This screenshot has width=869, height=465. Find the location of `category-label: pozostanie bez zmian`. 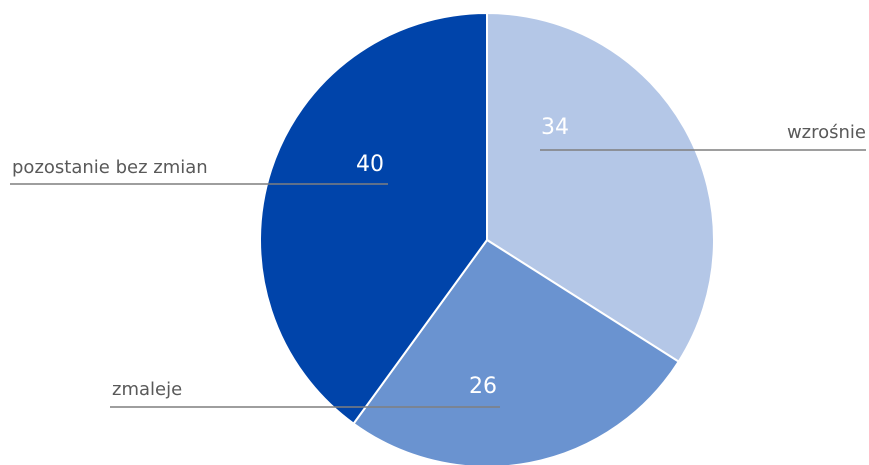

category-label: pozostanie bez zmian is located at coordinates (110, 167).